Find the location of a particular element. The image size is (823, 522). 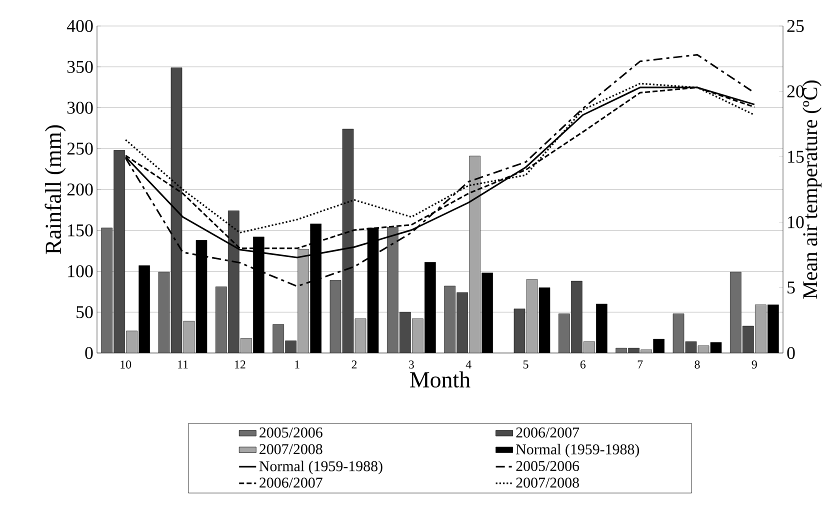

x-tick-label: 6 is located at coordinates (583, 364).